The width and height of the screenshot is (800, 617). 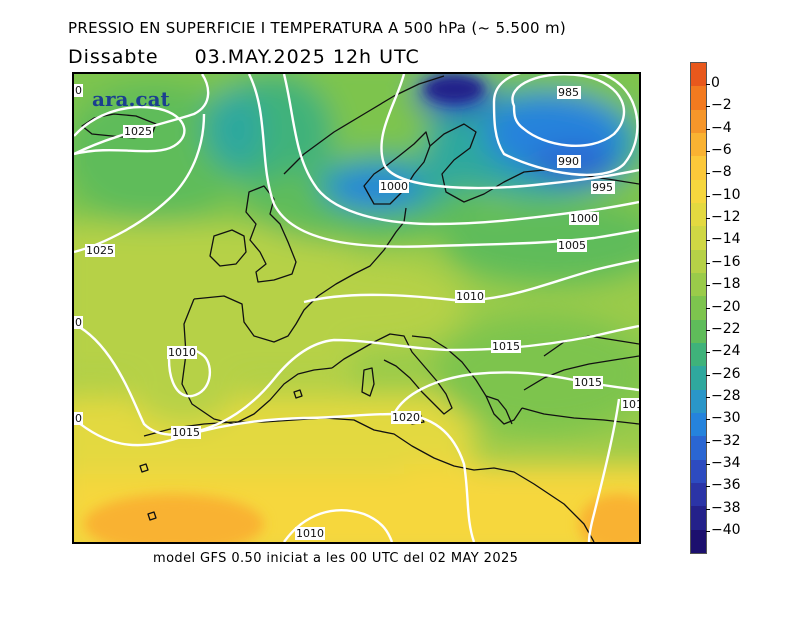 I want to click on colorbar-label: −40, so click(x=726, y=530).